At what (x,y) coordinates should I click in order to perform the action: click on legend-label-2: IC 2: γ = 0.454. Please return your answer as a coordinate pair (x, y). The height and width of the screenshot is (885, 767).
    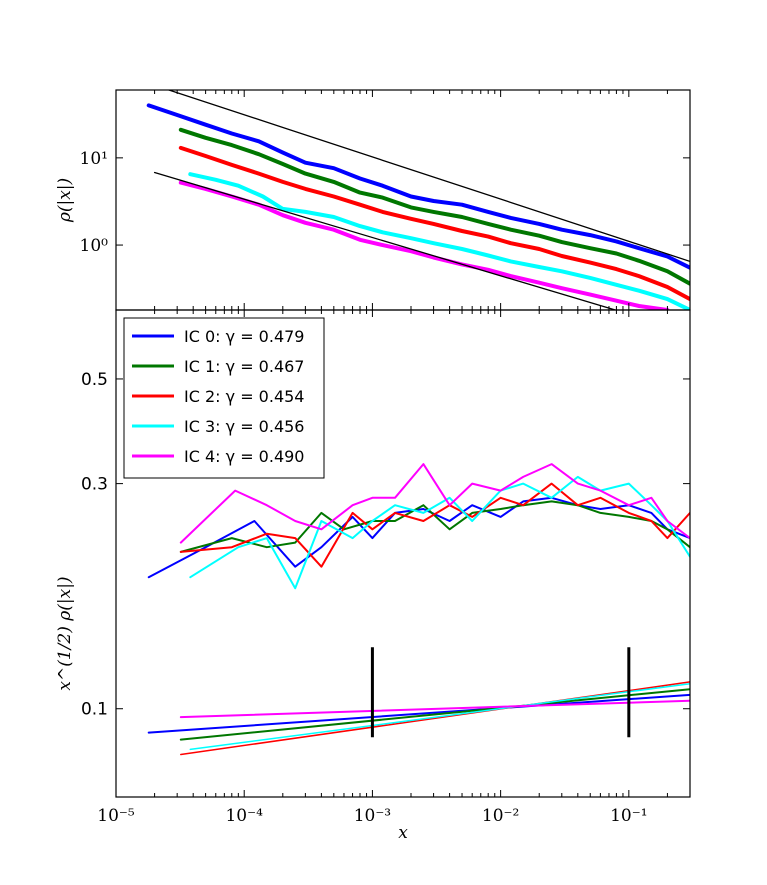
    Looking at the image, I should click on (244, 396).